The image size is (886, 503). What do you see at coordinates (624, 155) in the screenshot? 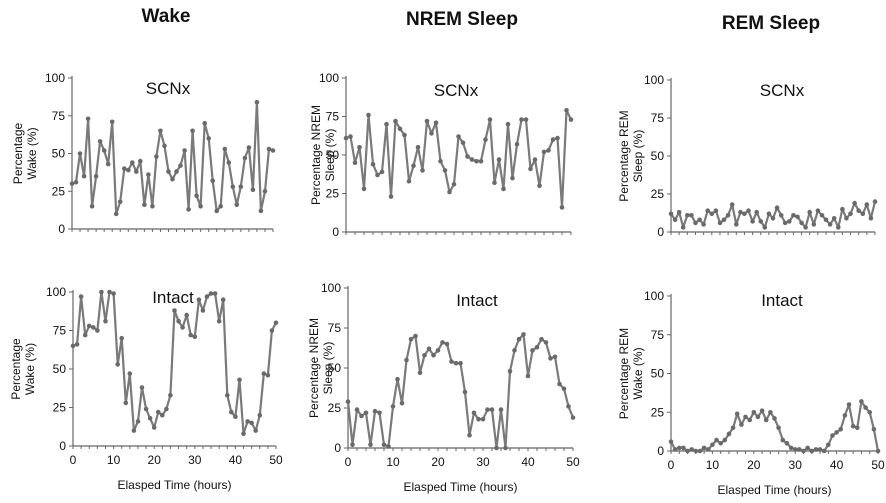
I see `y-axis-label: Percentage REM` at bounding box center [624, 155].